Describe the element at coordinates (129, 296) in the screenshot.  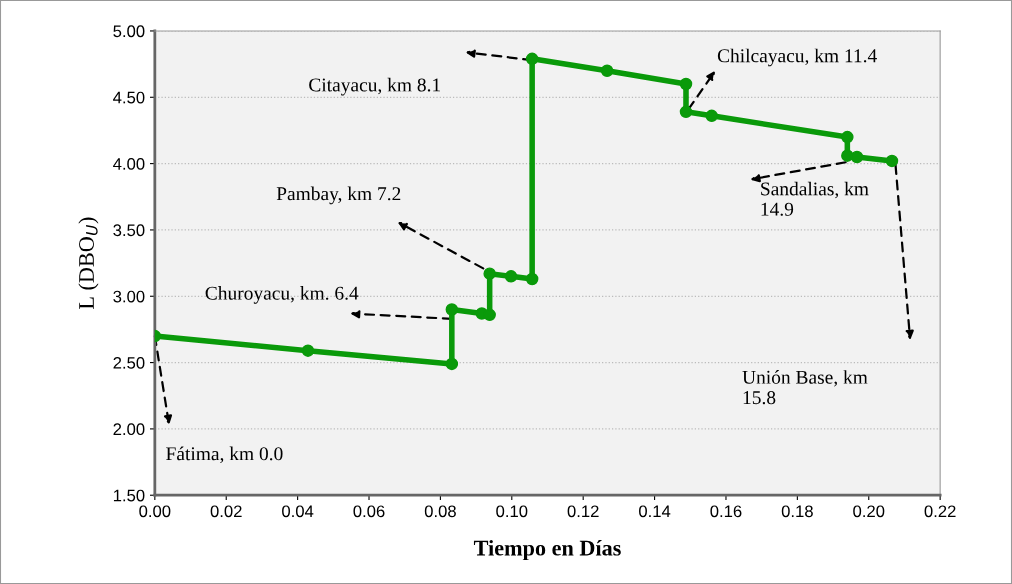
I see `y-tick-label: 3.00` at that location.